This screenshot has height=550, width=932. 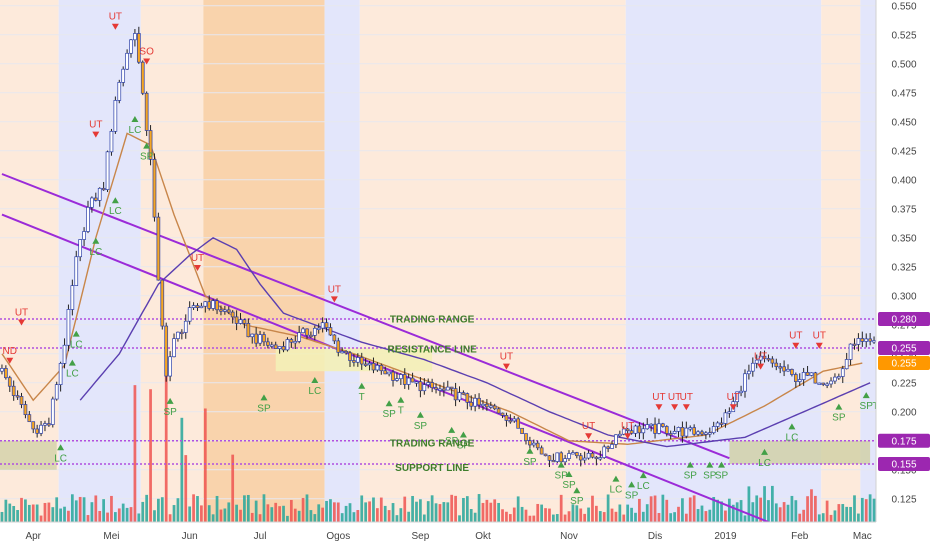 I want to click on signal-label-23: LC, so click(x=60, y=458).